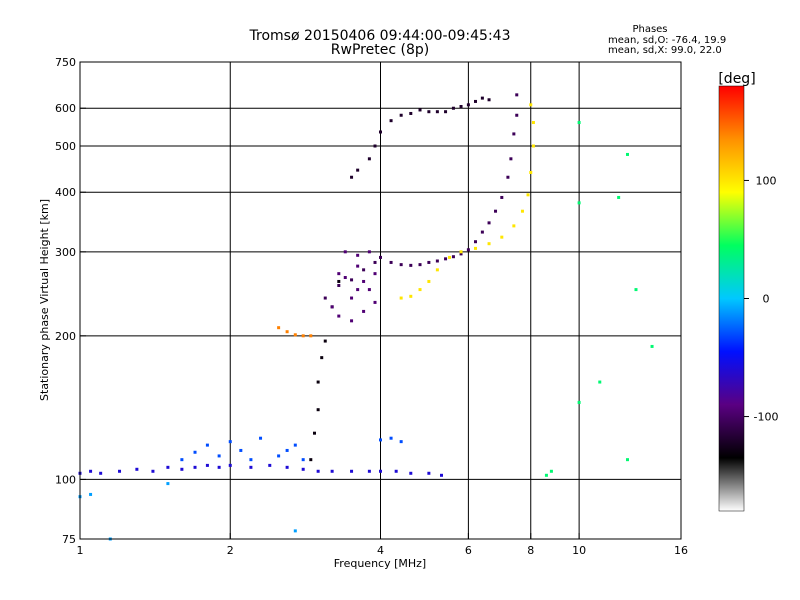  What do you see at coordinates (65, 479) in the screenshot?
I see `y-tick-label: 100` at bounding box center [65, 479].